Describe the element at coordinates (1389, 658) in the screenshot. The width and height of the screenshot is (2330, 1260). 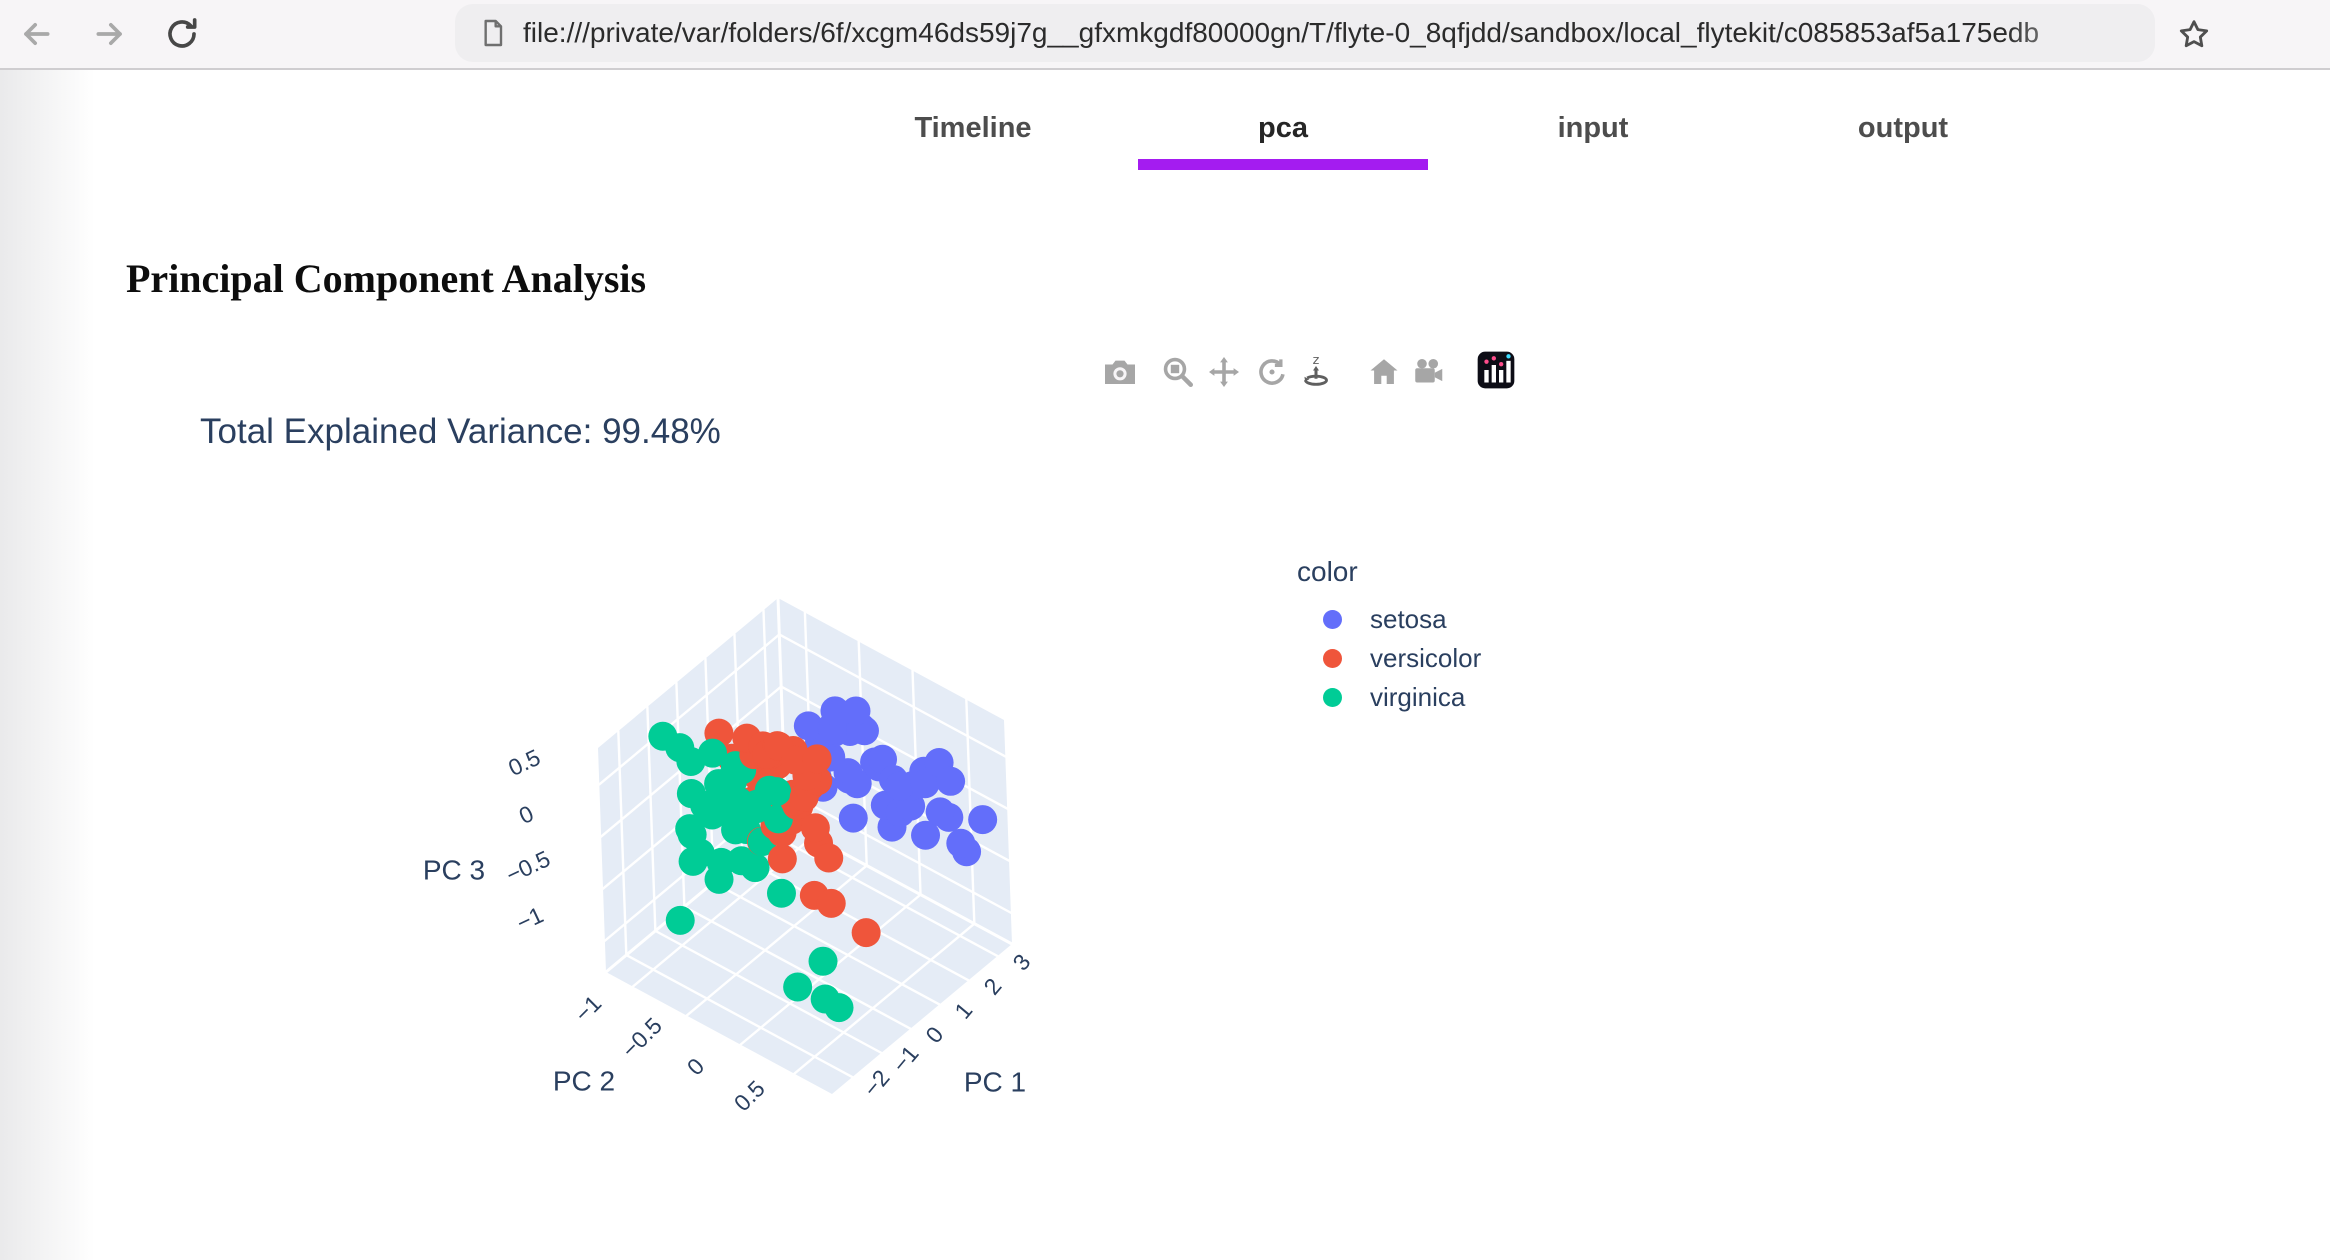
I see `legend-item-versicolor: versicolor` at that location.